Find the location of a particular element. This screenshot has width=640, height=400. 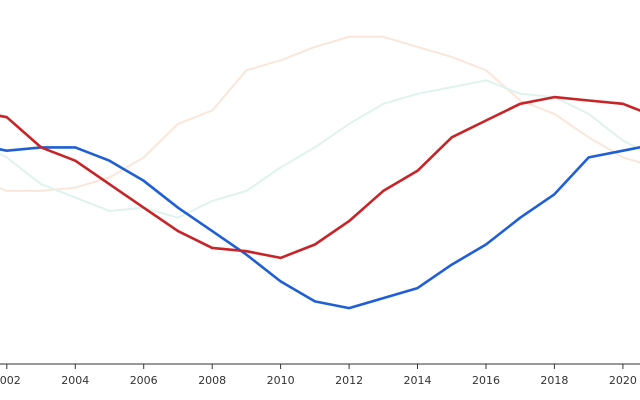

x-tick-label-2002: 2002 is located at coordinates (10, 380).